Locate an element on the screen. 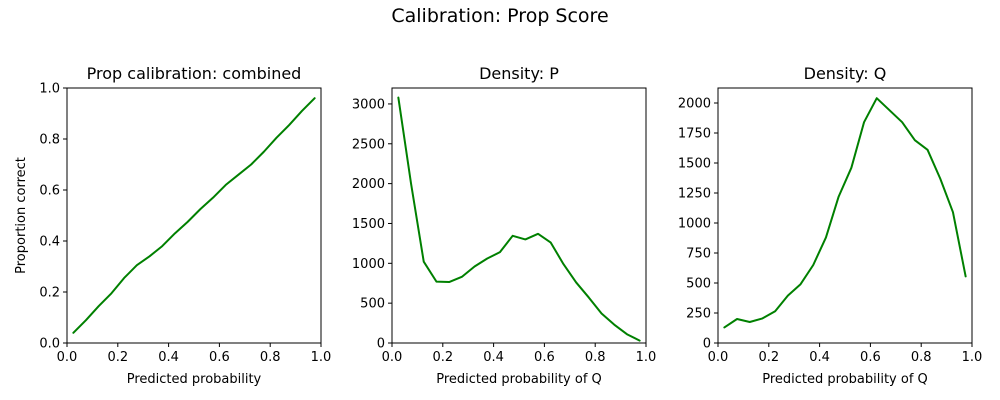 The image size is (1000, 400). chart-title: Prop calibration: combined is located at coordinates (194, 73).